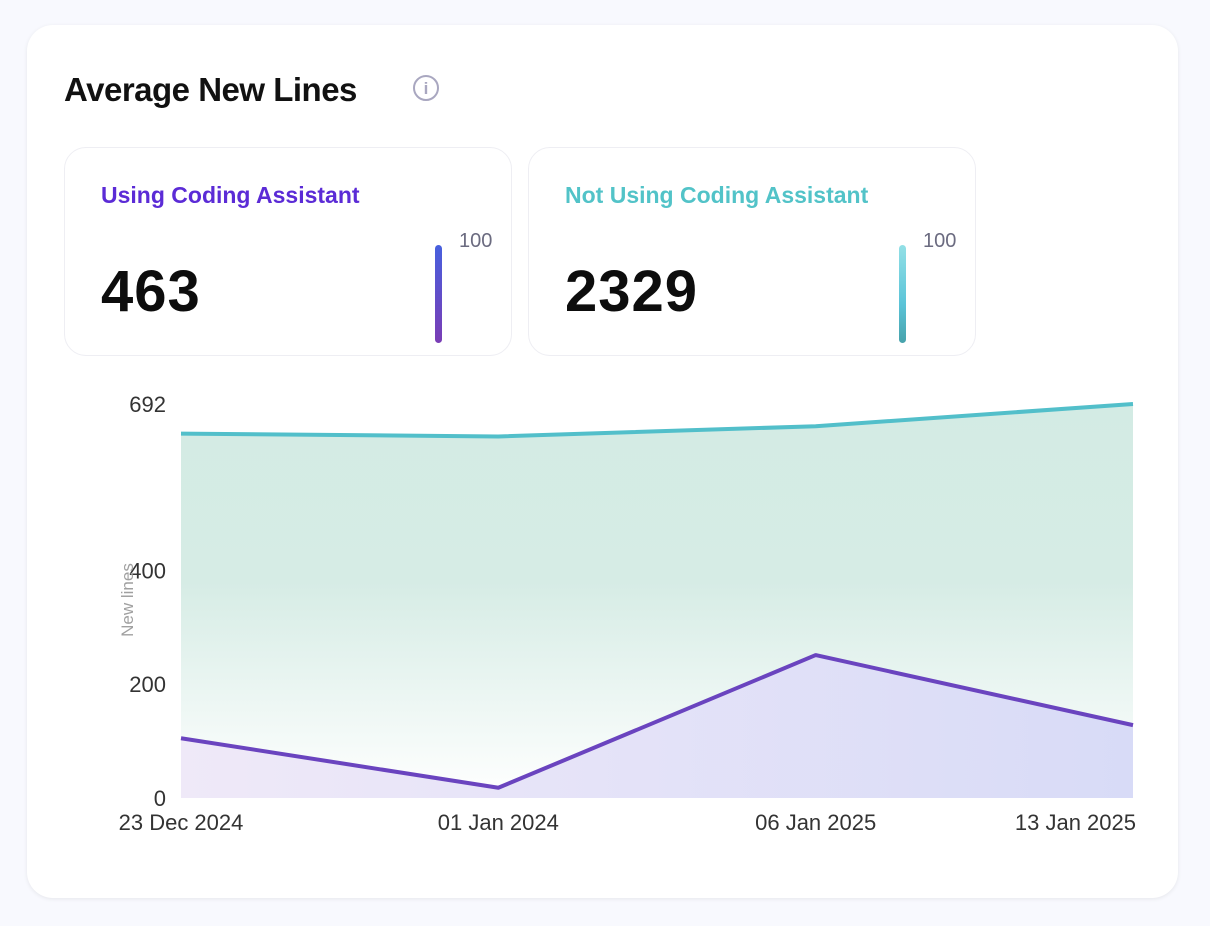  I want to click on x-tick-label: 06 Jan 2025, so click(815, 822).